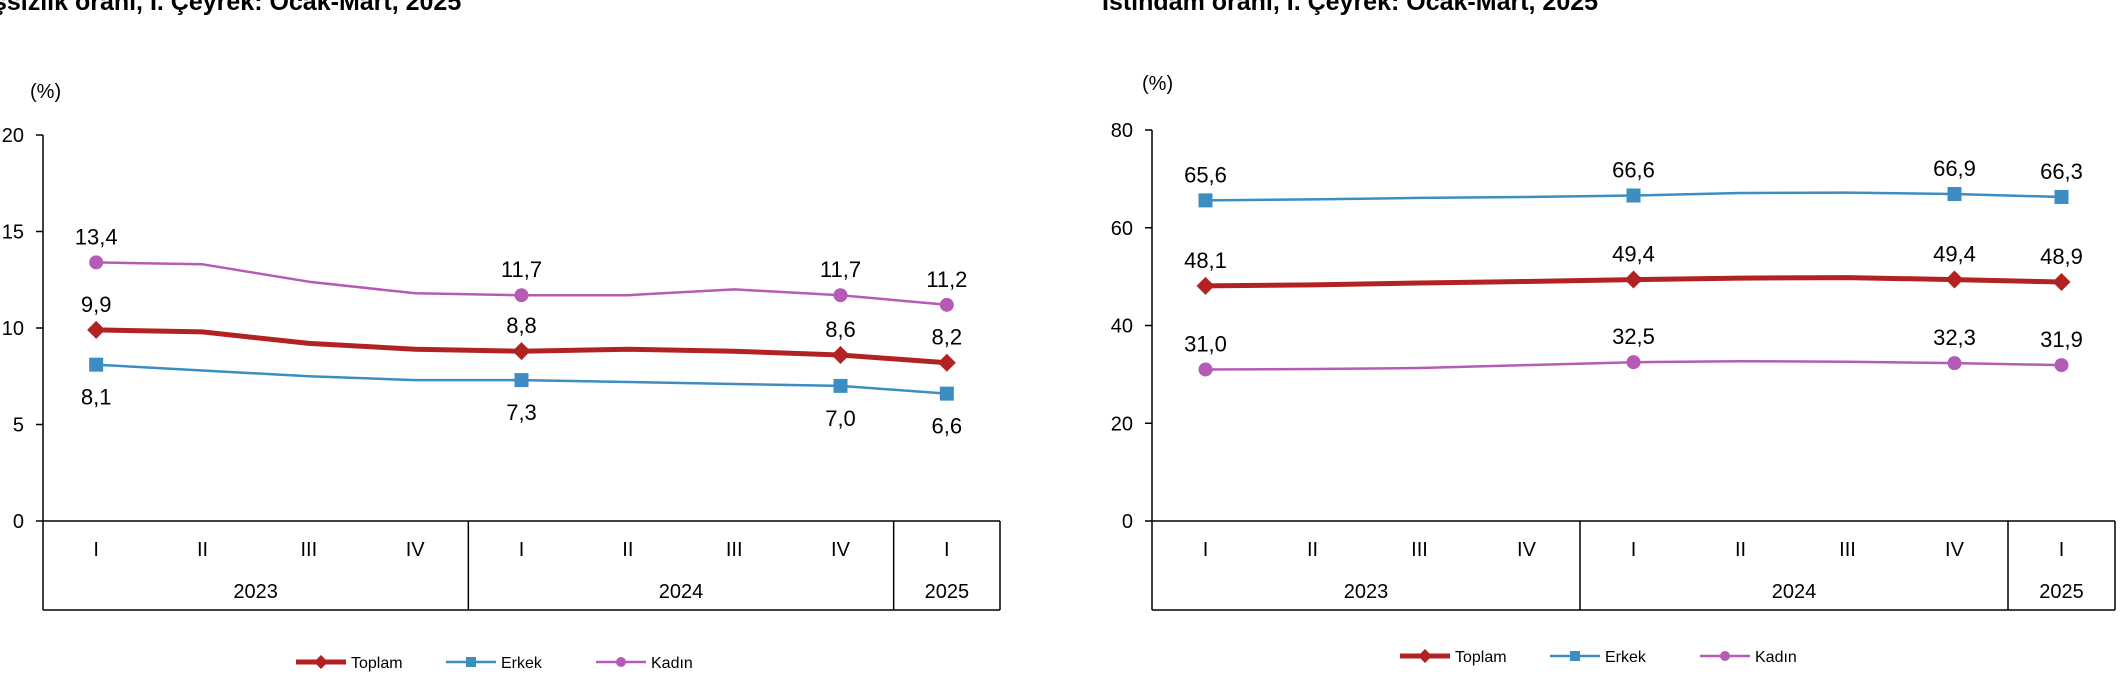 The height and width of the screenshot is (675, 2125). What do you see at coordinates (521, 325) in the screenshot?
I see `data-label-toplam: 8,8` at bounding box center [521, 325].